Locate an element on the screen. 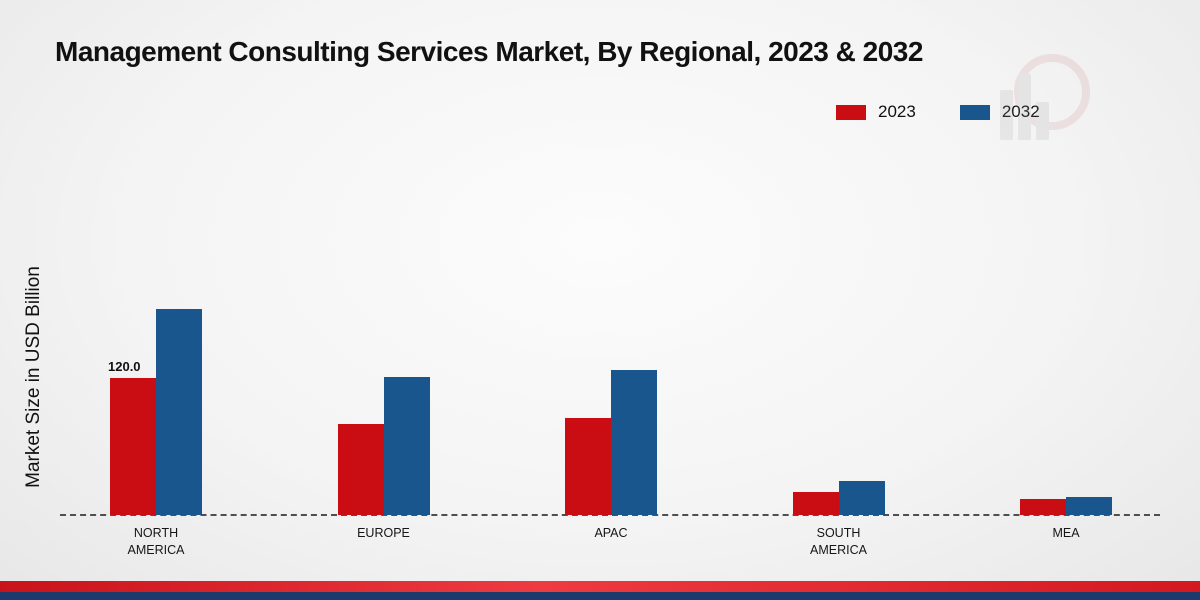 The image size is (1200, 600). bar-apac-2023 is located at coordinates (588, 466).